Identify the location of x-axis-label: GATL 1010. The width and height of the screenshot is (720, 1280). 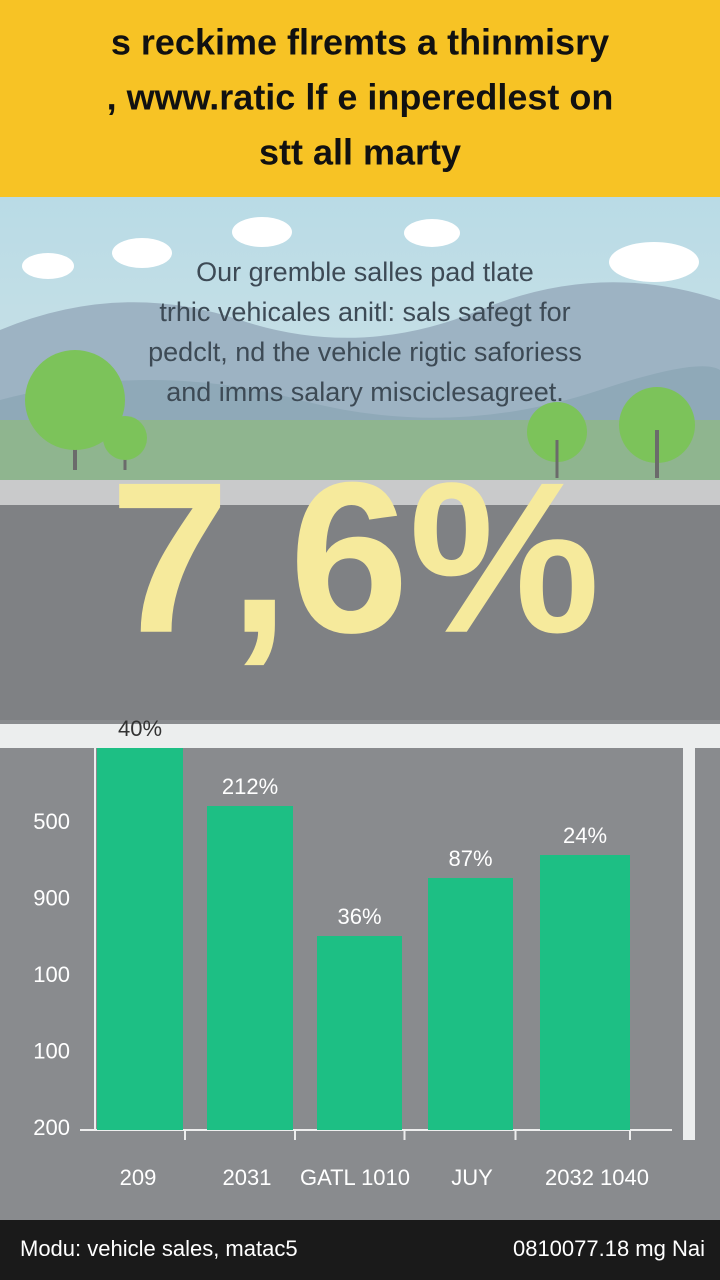
(355, 1177).